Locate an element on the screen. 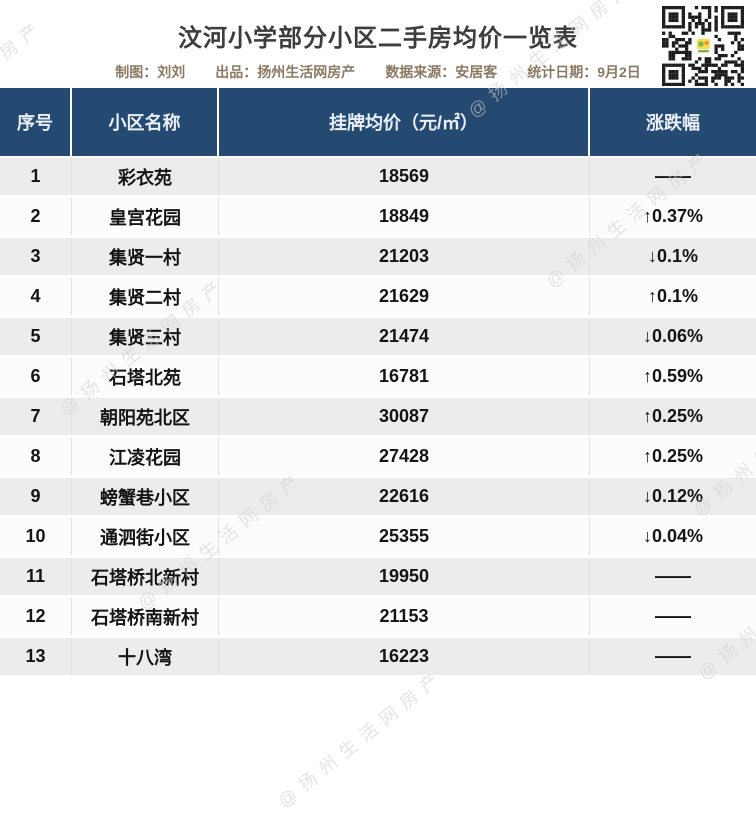 The width and height of the screenshot is (756, 813). table-row: 7 朝阳苑北区 30087 ↑0.25% is located at coordinates (378, 418).